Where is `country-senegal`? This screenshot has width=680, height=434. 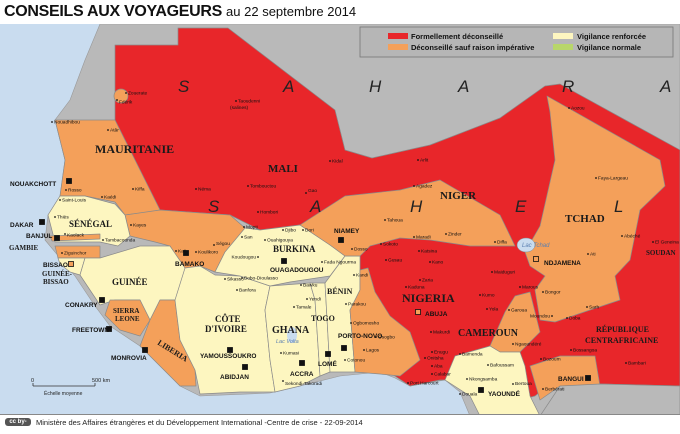
country-senegal is located at coordinates (89, 221).